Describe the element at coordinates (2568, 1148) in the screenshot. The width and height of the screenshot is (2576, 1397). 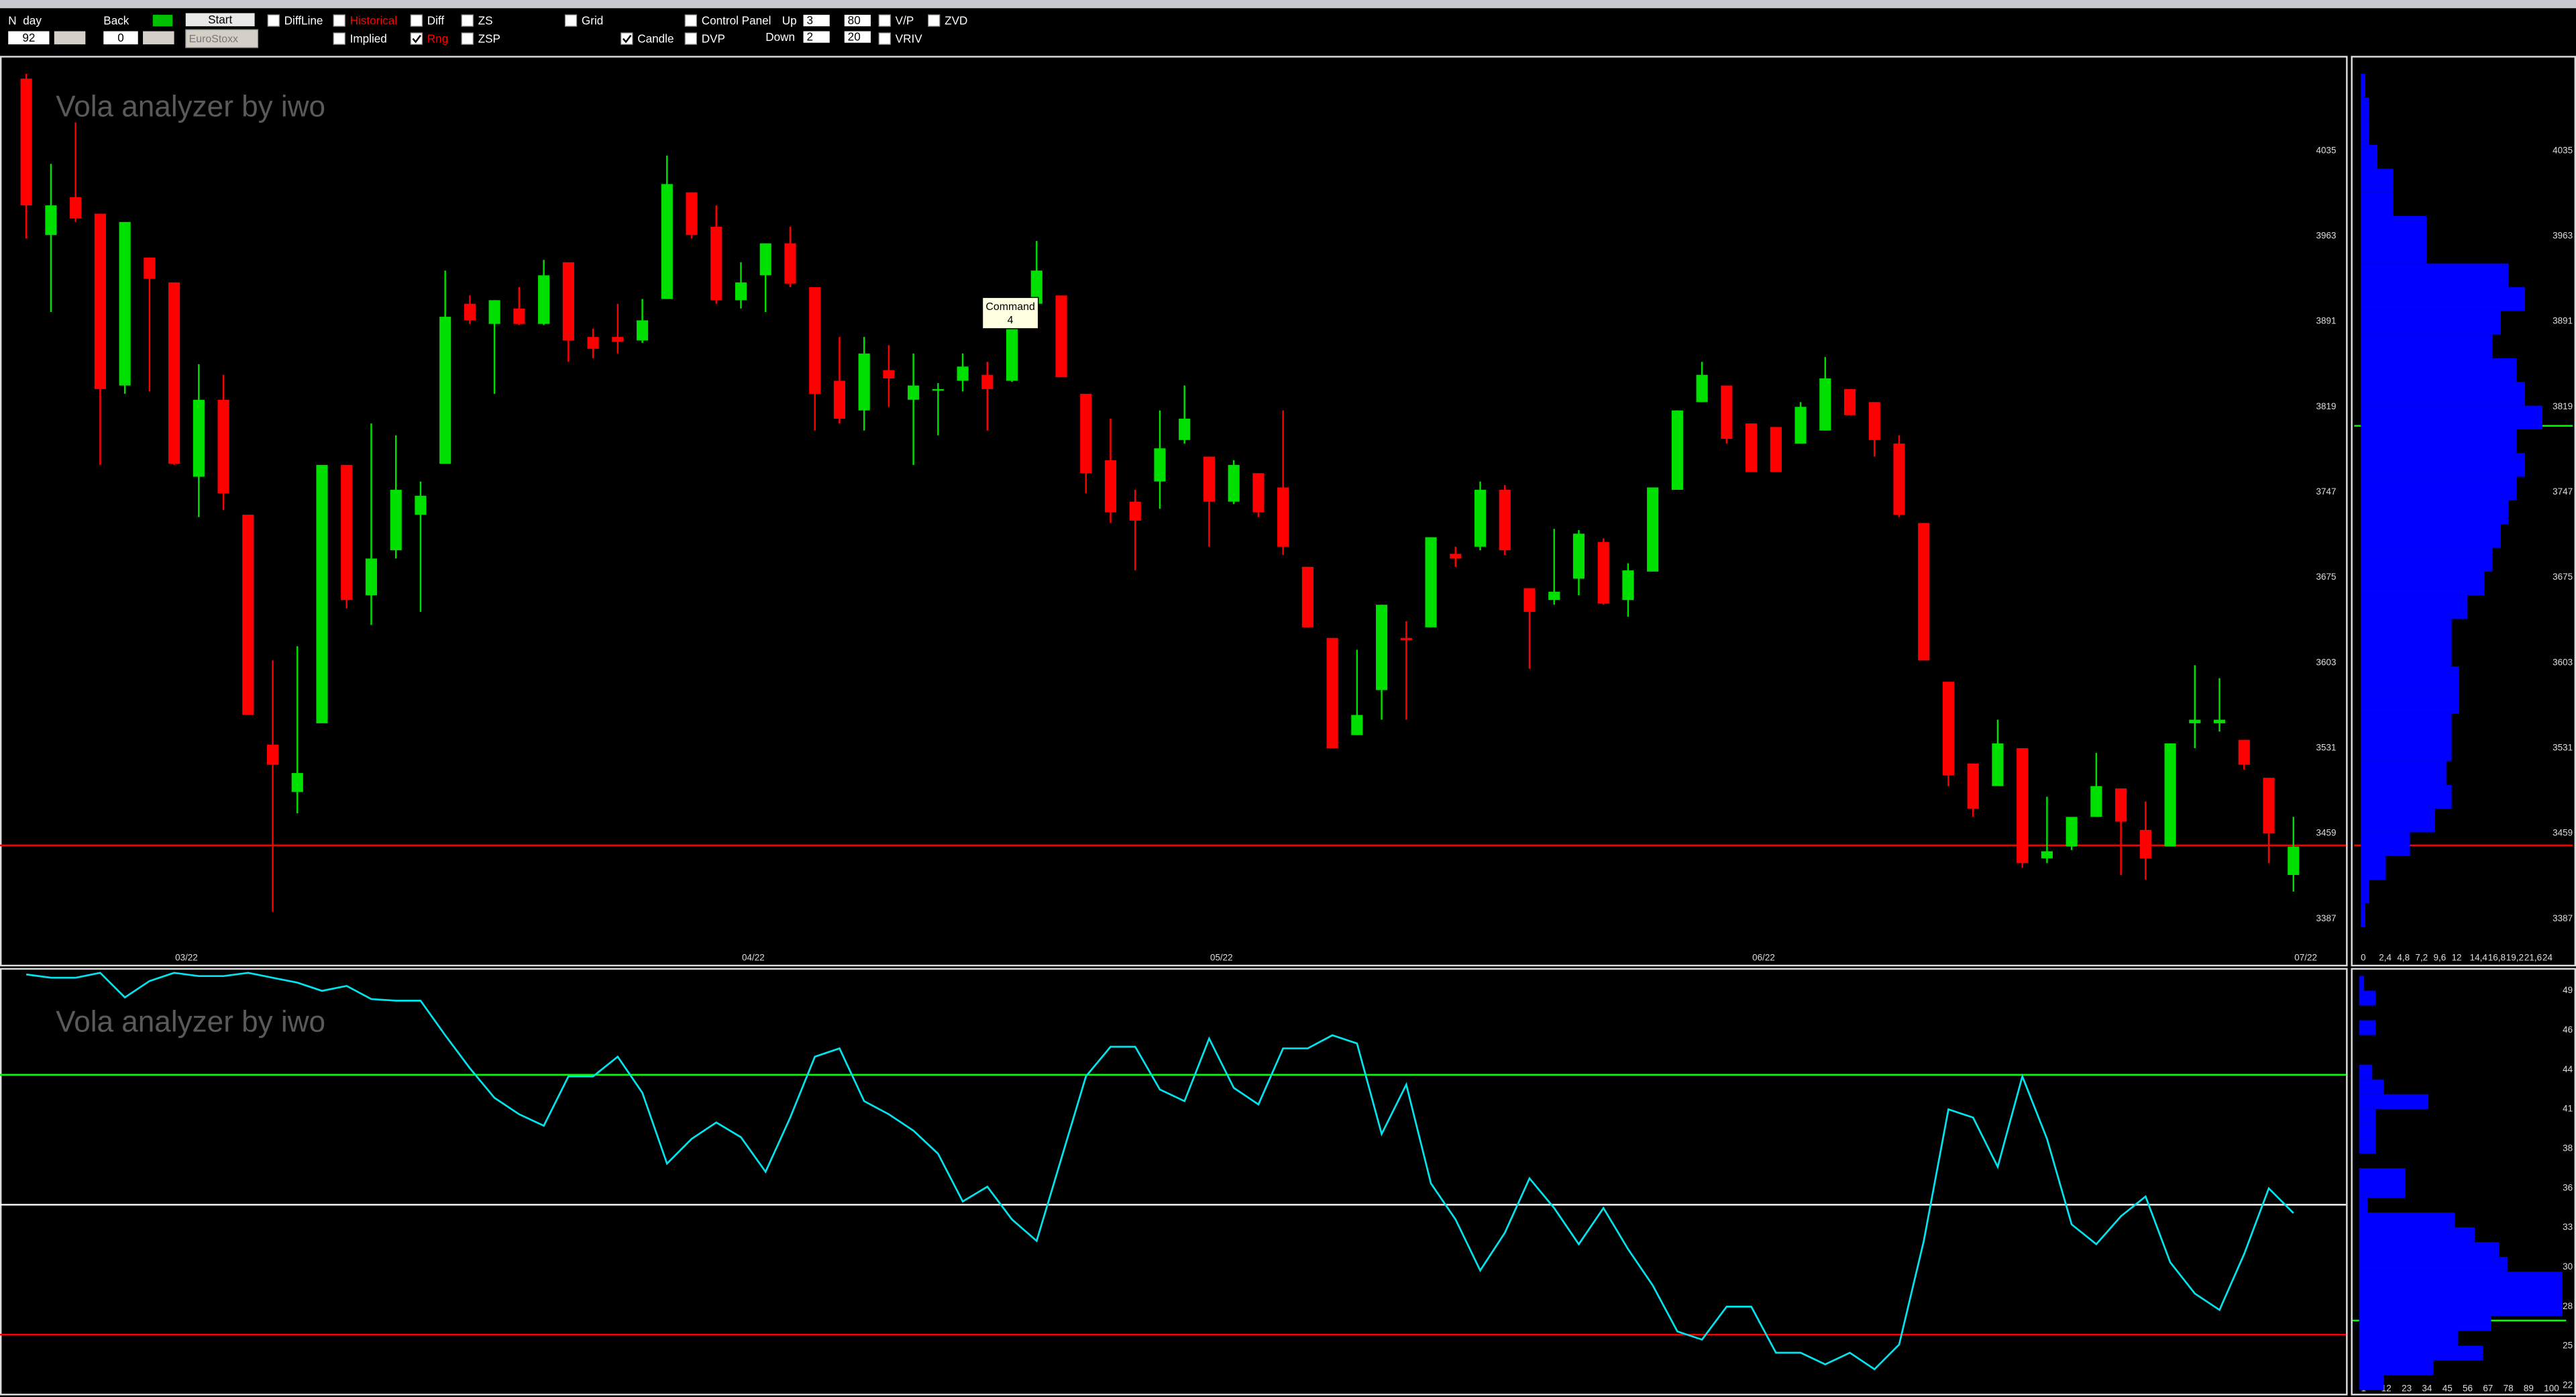
I see `y-tick-label: 38` at that location.